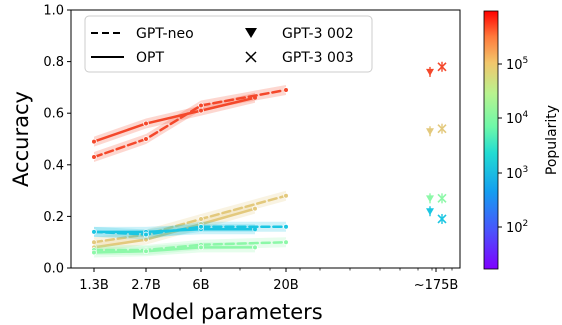 The height and width of the screenshot is (325, 562). What do you see at coordinates (517, 173) in the screenshot?
I see `colorbar-tick-label: 10³` at bounding box center [517, 173].